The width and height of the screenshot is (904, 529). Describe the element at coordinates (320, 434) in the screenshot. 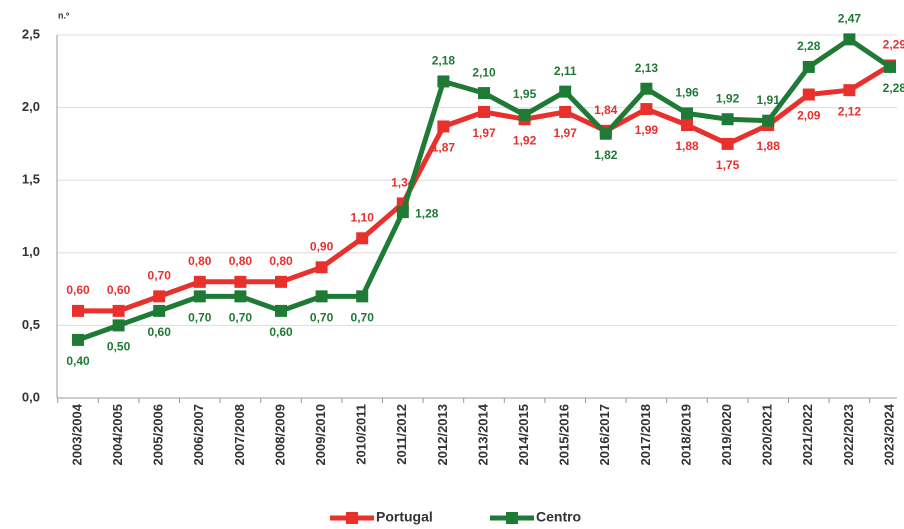

I see `x-tick-label: 2009/2010` at that location.